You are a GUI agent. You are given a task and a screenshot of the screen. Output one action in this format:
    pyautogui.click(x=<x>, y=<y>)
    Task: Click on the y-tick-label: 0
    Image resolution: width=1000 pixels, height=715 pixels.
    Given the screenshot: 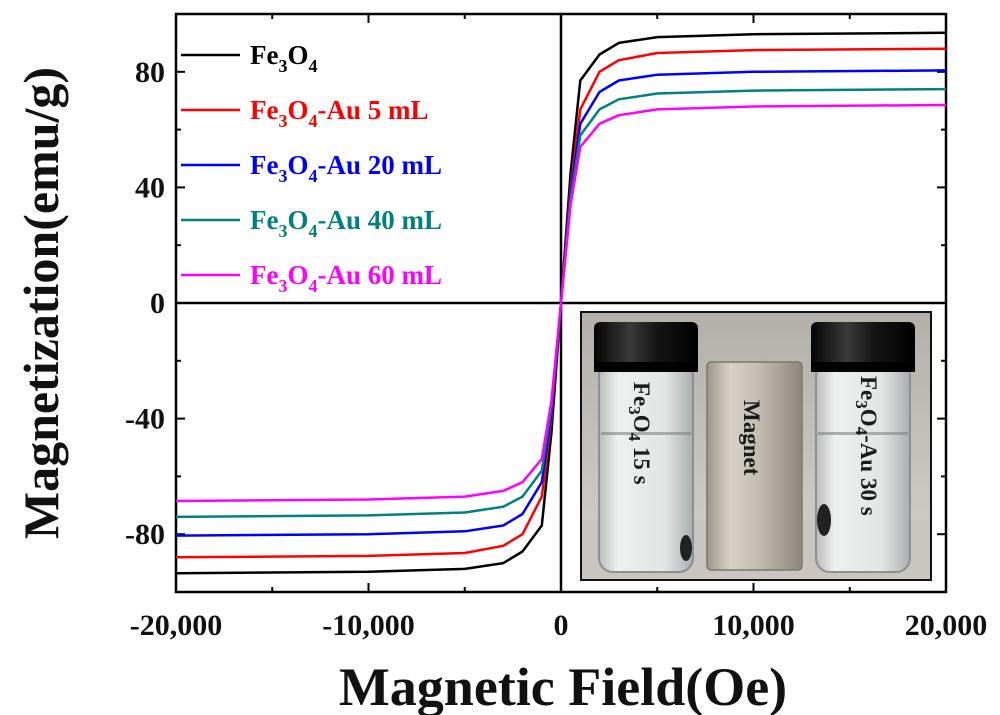 What is the action you would take?
    pyautogui.click(x=157, y=303)
    